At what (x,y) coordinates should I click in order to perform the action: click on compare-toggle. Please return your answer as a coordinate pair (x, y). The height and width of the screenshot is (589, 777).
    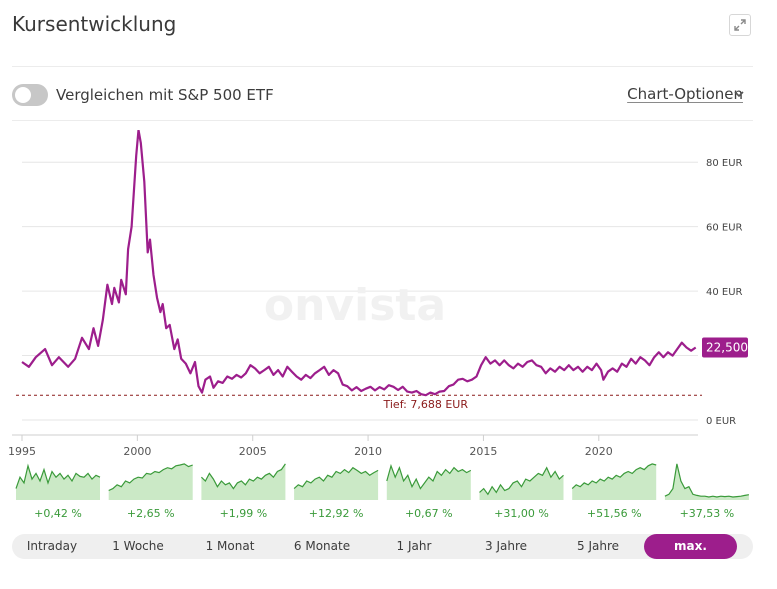
    Looking at the image, I should click on (30, 95).